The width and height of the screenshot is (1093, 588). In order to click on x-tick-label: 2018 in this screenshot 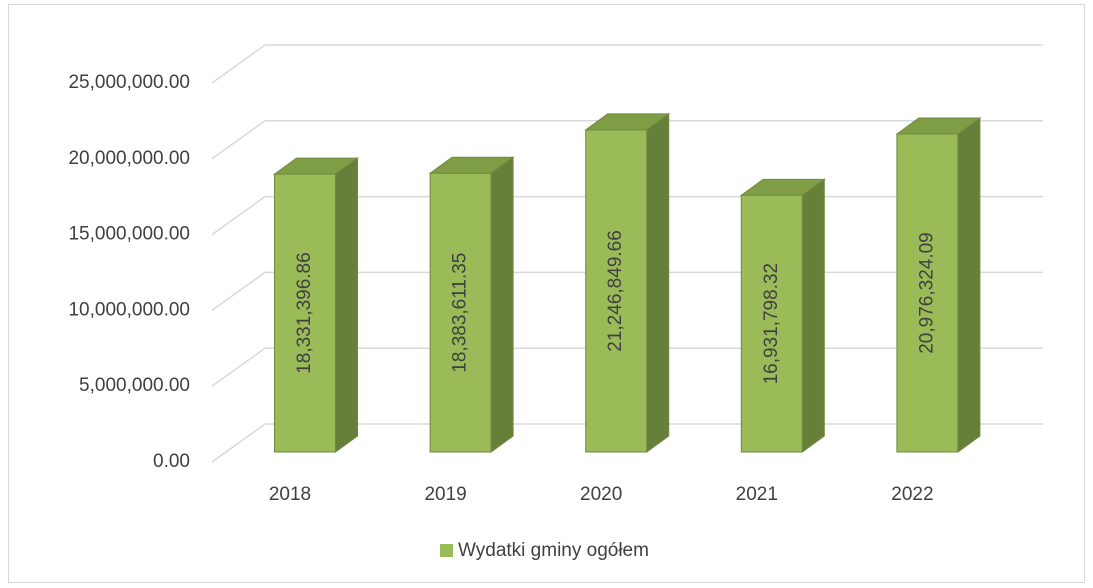, I will do `click(290, 494)`.